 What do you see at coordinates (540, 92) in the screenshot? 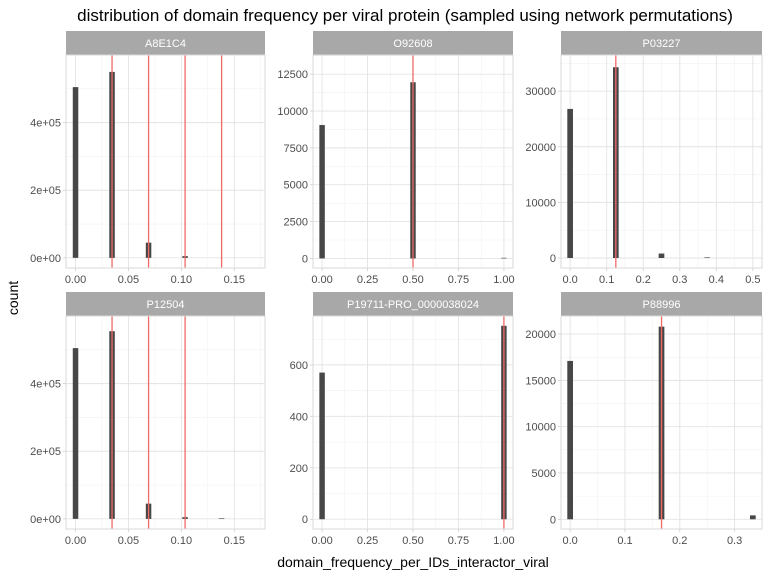
I see `y-tick-label: 30000` at bounding box center [540, 92].